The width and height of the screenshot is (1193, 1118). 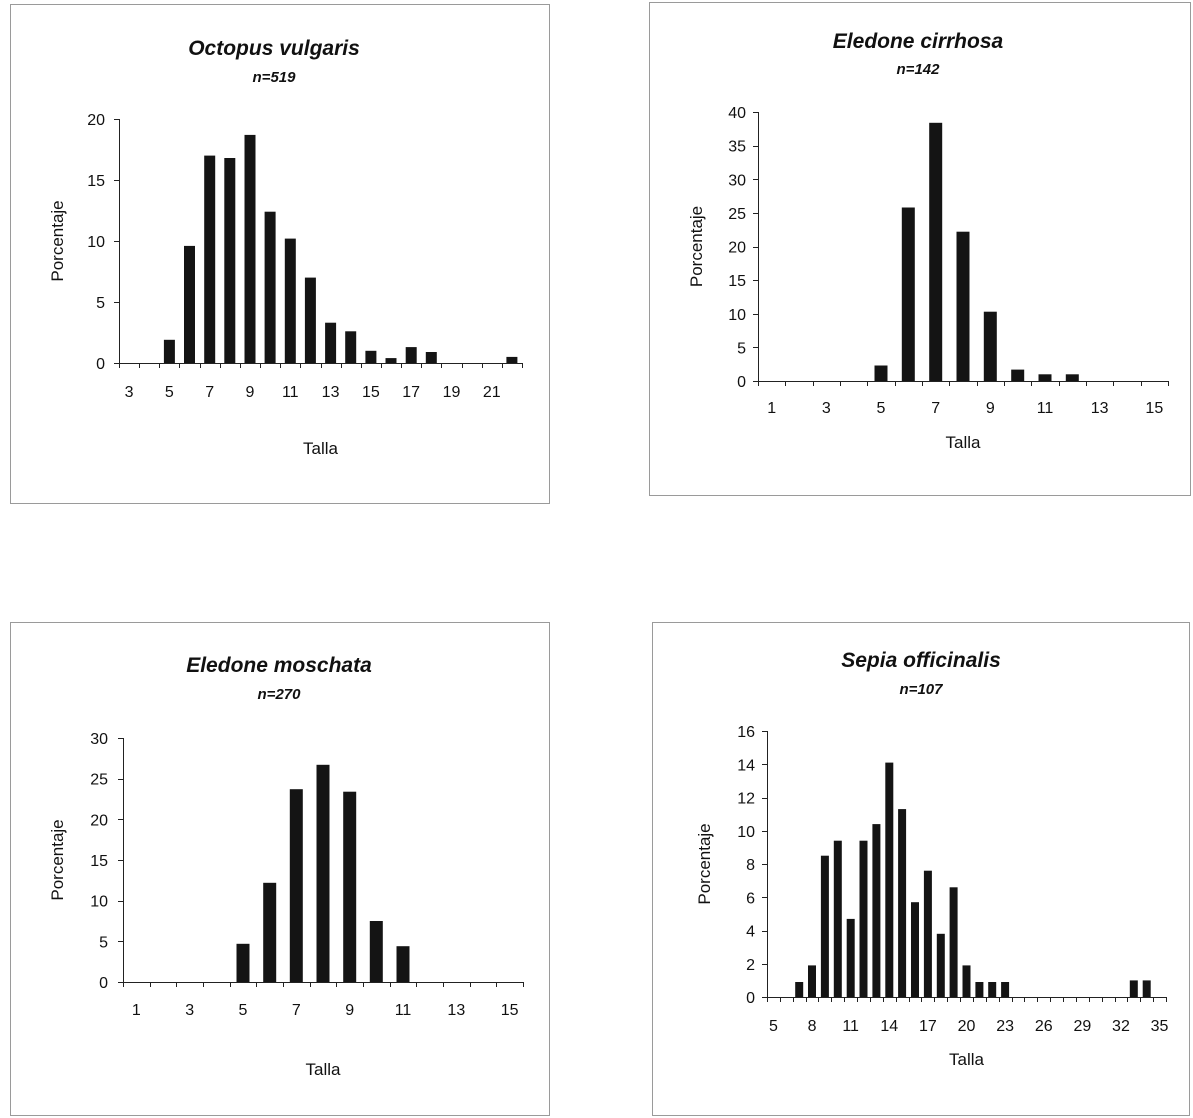 I want to click on x-tick-label: 26, so click(x=1044, y=1026).